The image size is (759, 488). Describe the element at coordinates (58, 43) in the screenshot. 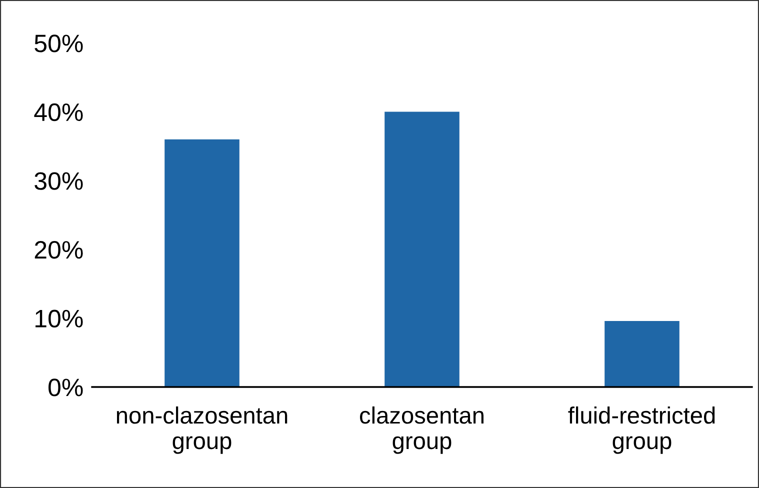

I see `y-tick-label: 50%` at that location.